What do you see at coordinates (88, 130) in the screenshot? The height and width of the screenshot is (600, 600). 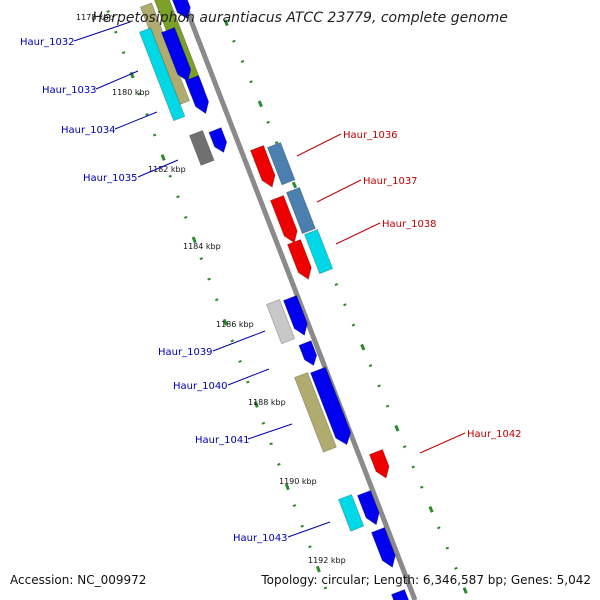 I see `gene-label-haur-1034: Haur_1034` at bounding box center [88, 130].